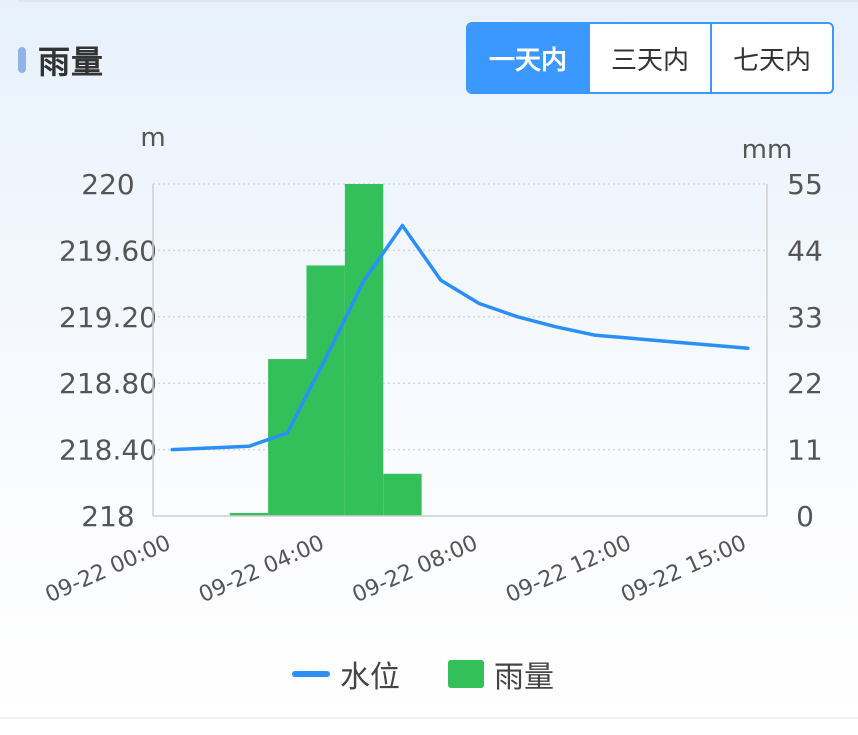 This screenshot has width=858, height=735. I want to click on legend-item-rainfall: 雨量, so click(501, 674).